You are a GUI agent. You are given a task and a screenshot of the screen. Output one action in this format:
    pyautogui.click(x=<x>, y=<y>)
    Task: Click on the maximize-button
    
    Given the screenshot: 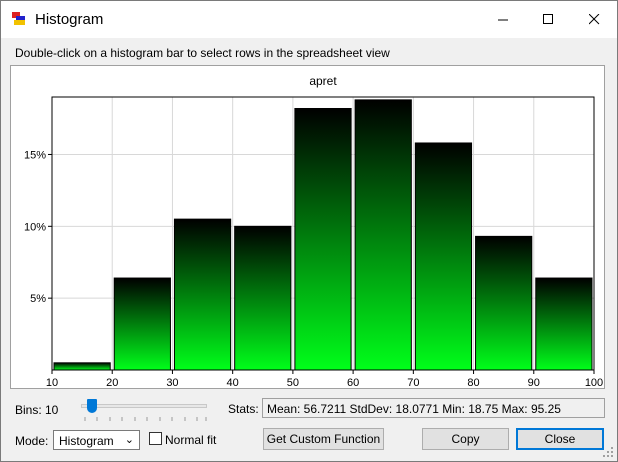 What is the action you would take?
    pyautogui.click(x=548, y=19)
    